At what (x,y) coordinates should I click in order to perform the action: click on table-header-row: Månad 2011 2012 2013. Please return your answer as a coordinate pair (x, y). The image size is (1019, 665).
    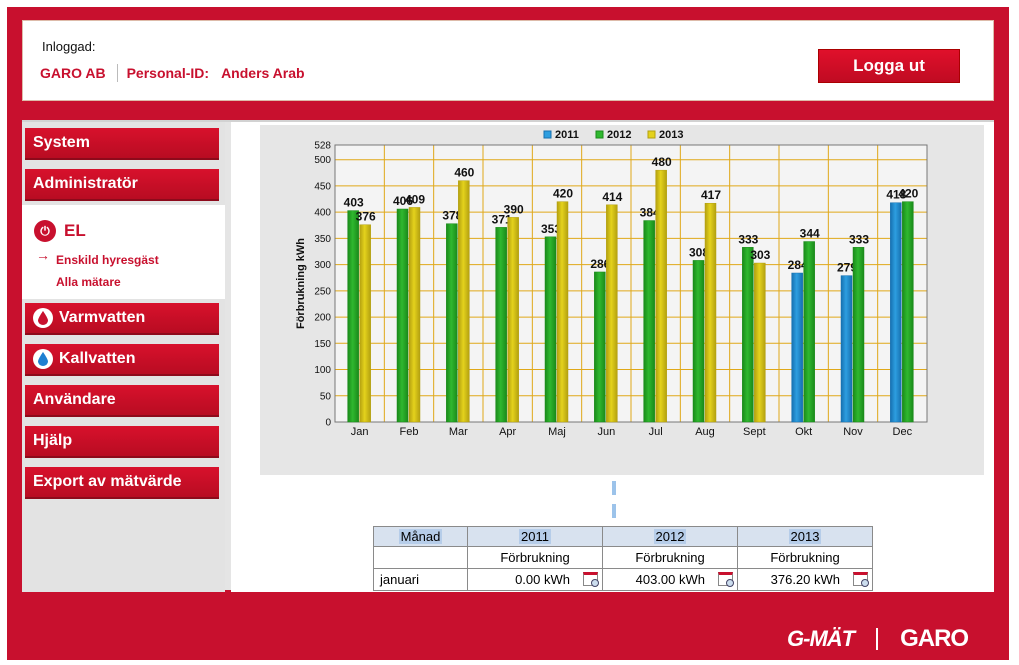
    Looking at the image, I should click on (623, 536).